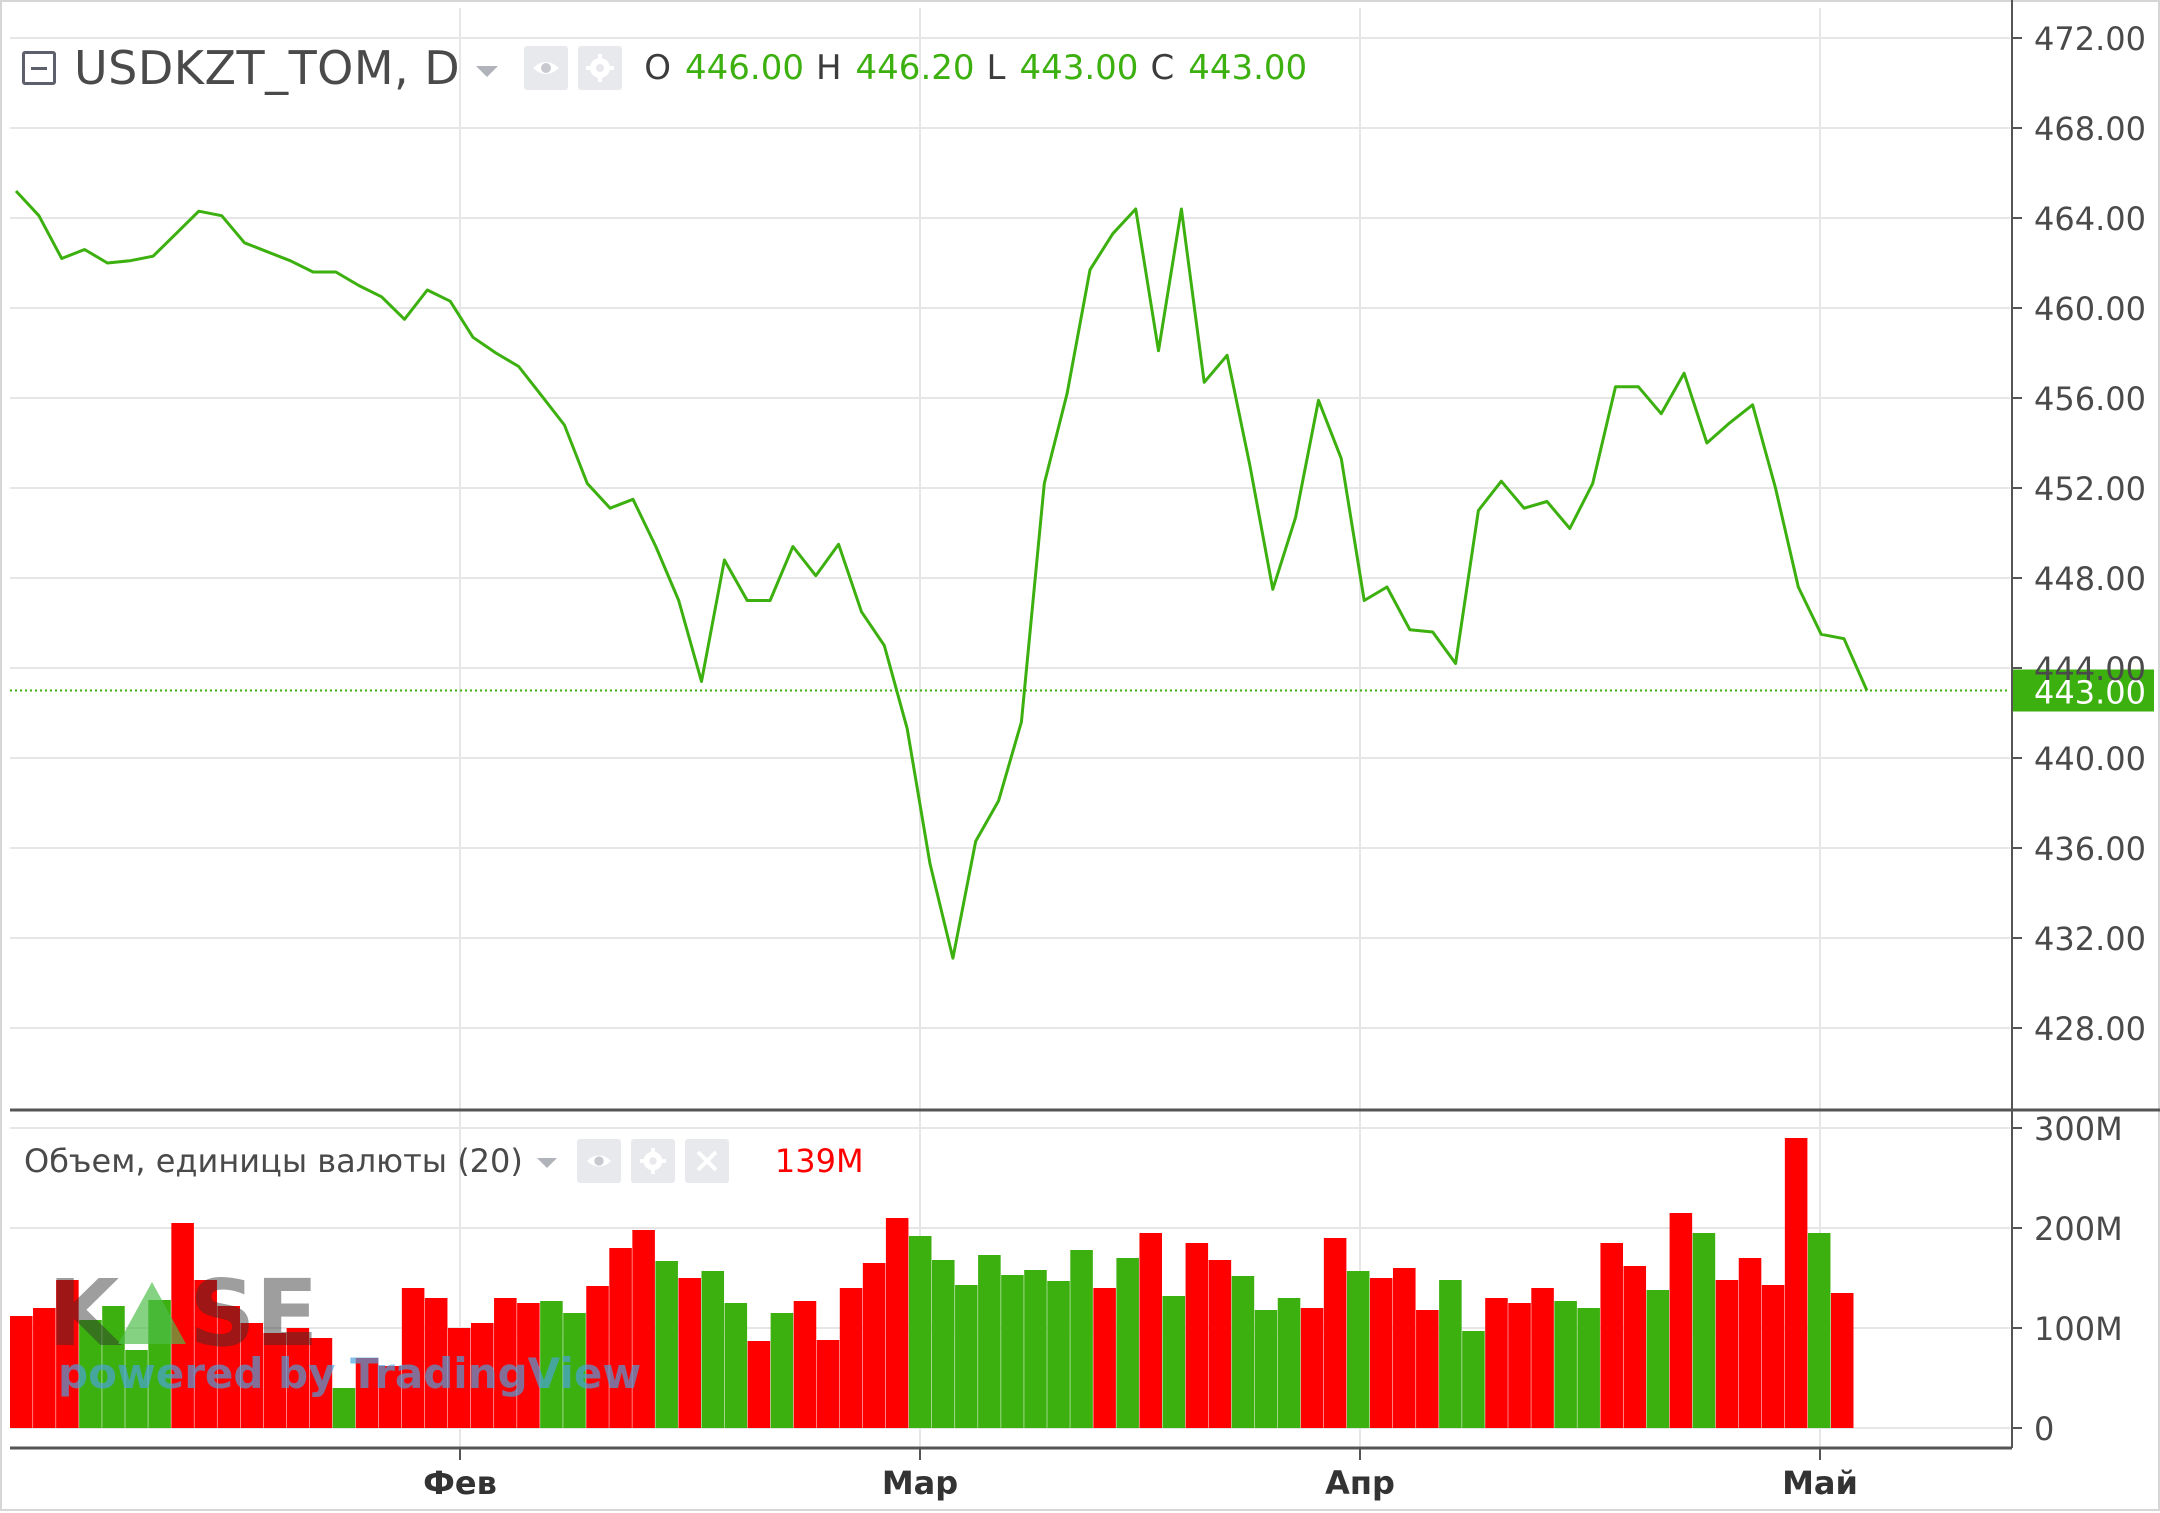  I want to click on last-price-marker: 443.00, so click(1082, 690).